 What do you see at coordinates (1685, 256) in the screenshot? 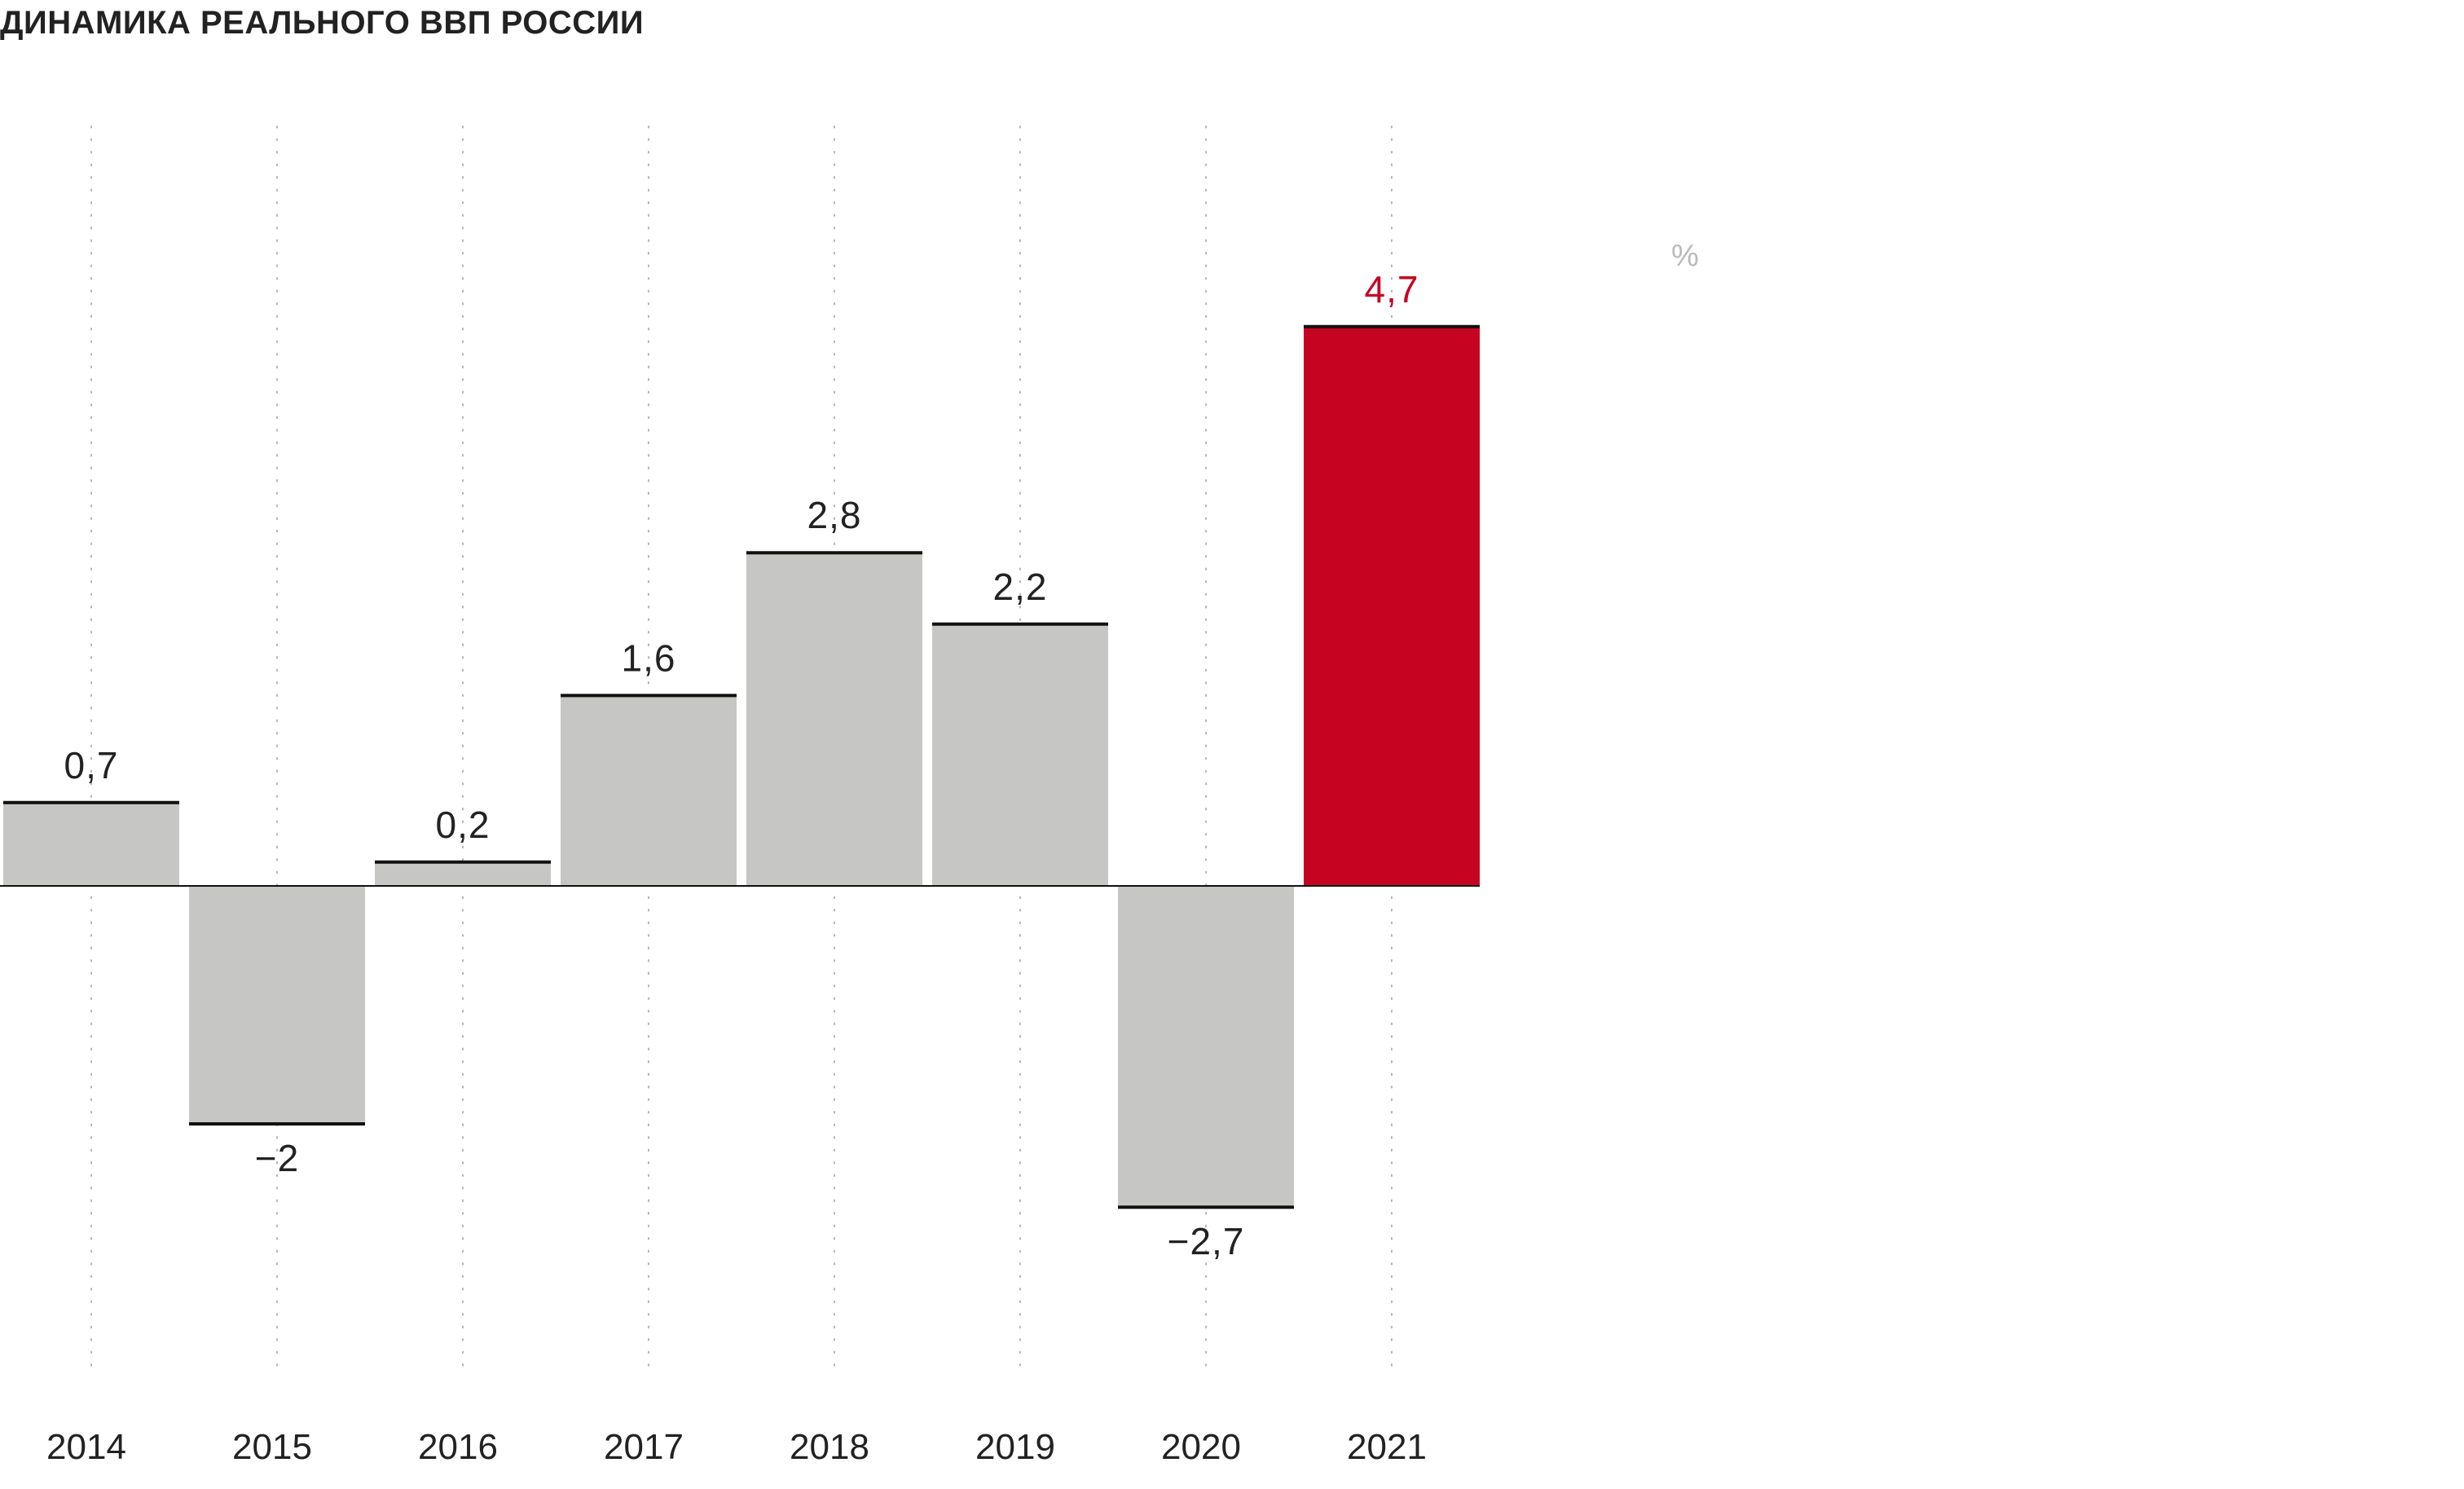
I see `unit-label: %` at bounding box center [1685, 256].